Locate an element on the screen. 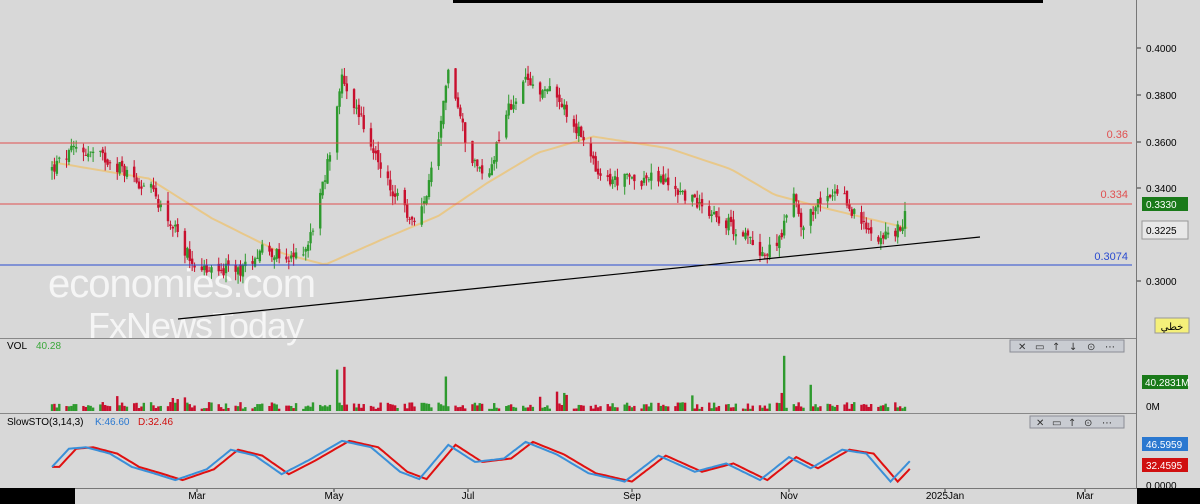 The height and width of the screenshot is (504, 1200). tool-label-box: خطي is located at coordinates (1172, 325).